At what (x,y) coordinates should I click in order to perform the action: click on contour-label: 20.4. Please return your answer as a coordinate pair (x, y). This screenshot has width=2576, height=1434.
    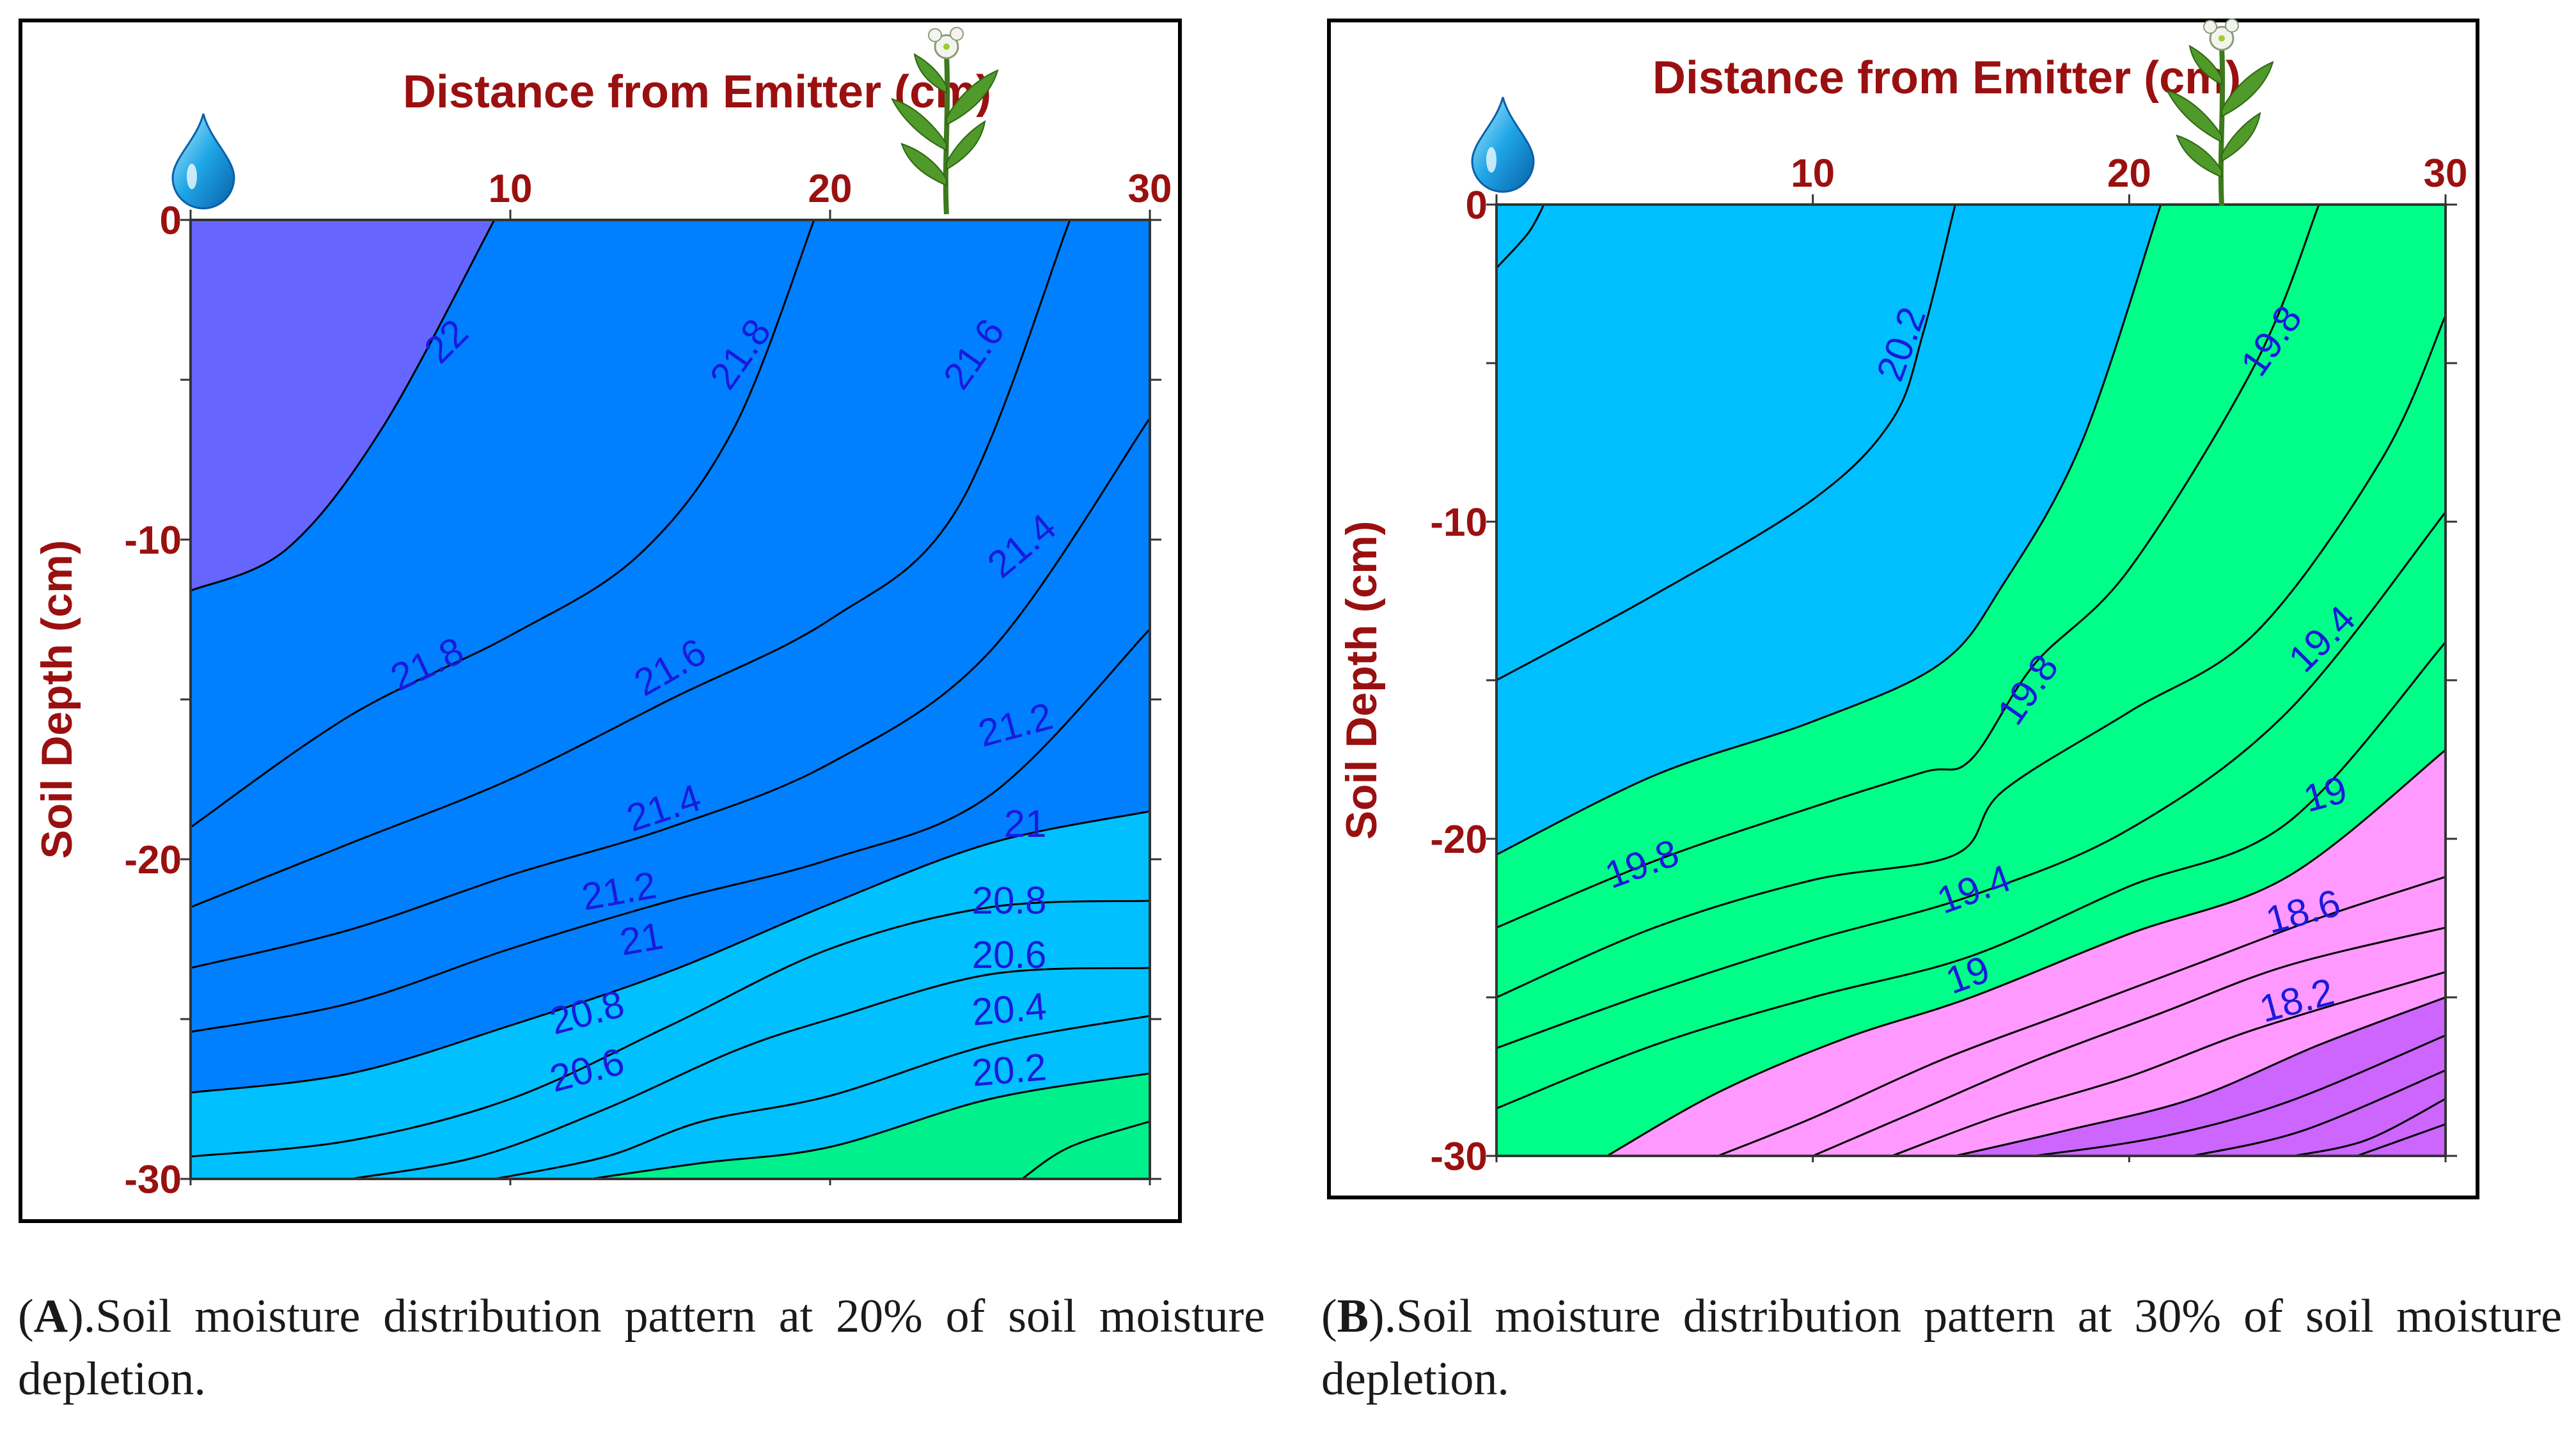
    Looking at the image, I should click on (1009, 1010).